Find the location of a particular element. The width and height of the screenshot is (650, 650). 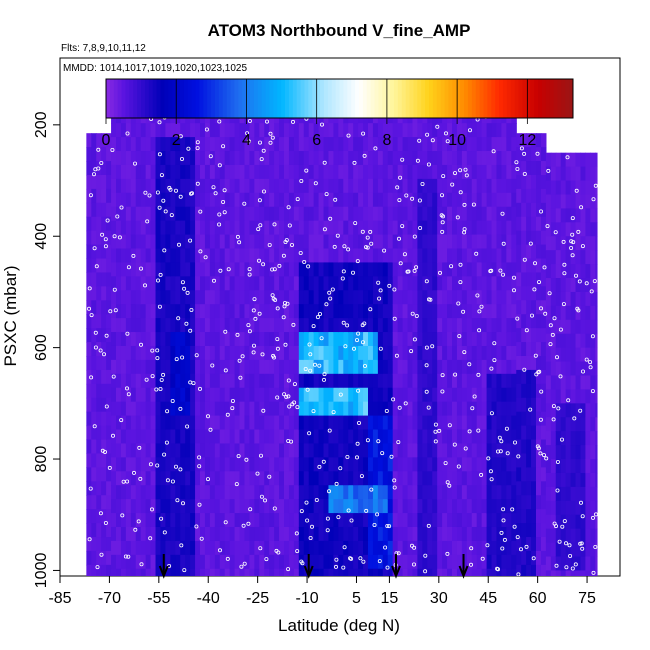

chart-title: ATOM3 Northbound V_fine_AMP is located at coordinates (339, 30).